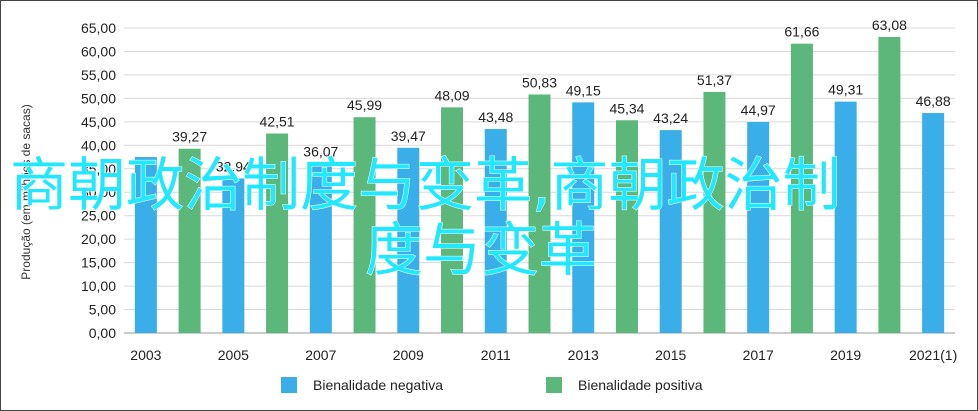 Image resolution: width=978 pixels, height=411 pixels. I want to click on y-tick-label: 30,00, so click(98, 192).